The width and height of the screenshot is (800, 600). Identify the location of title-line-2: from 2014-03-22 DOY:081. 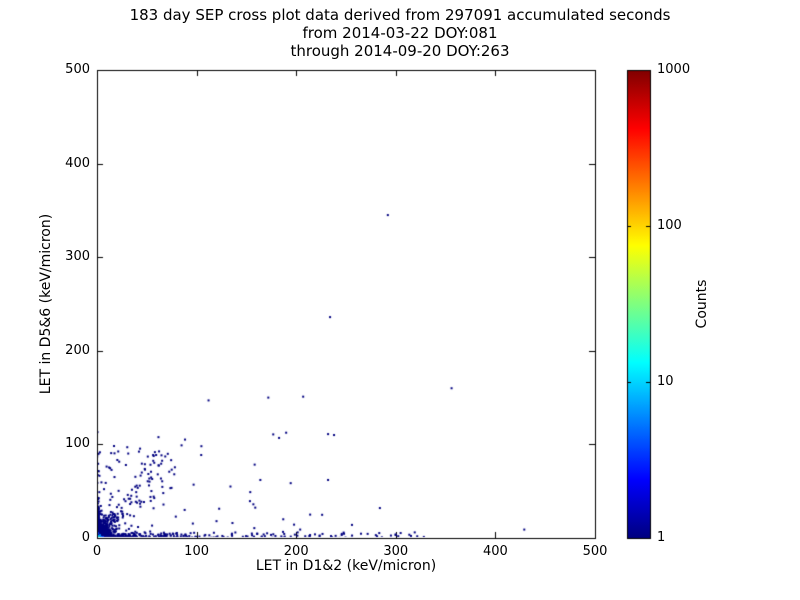
(400, 33).